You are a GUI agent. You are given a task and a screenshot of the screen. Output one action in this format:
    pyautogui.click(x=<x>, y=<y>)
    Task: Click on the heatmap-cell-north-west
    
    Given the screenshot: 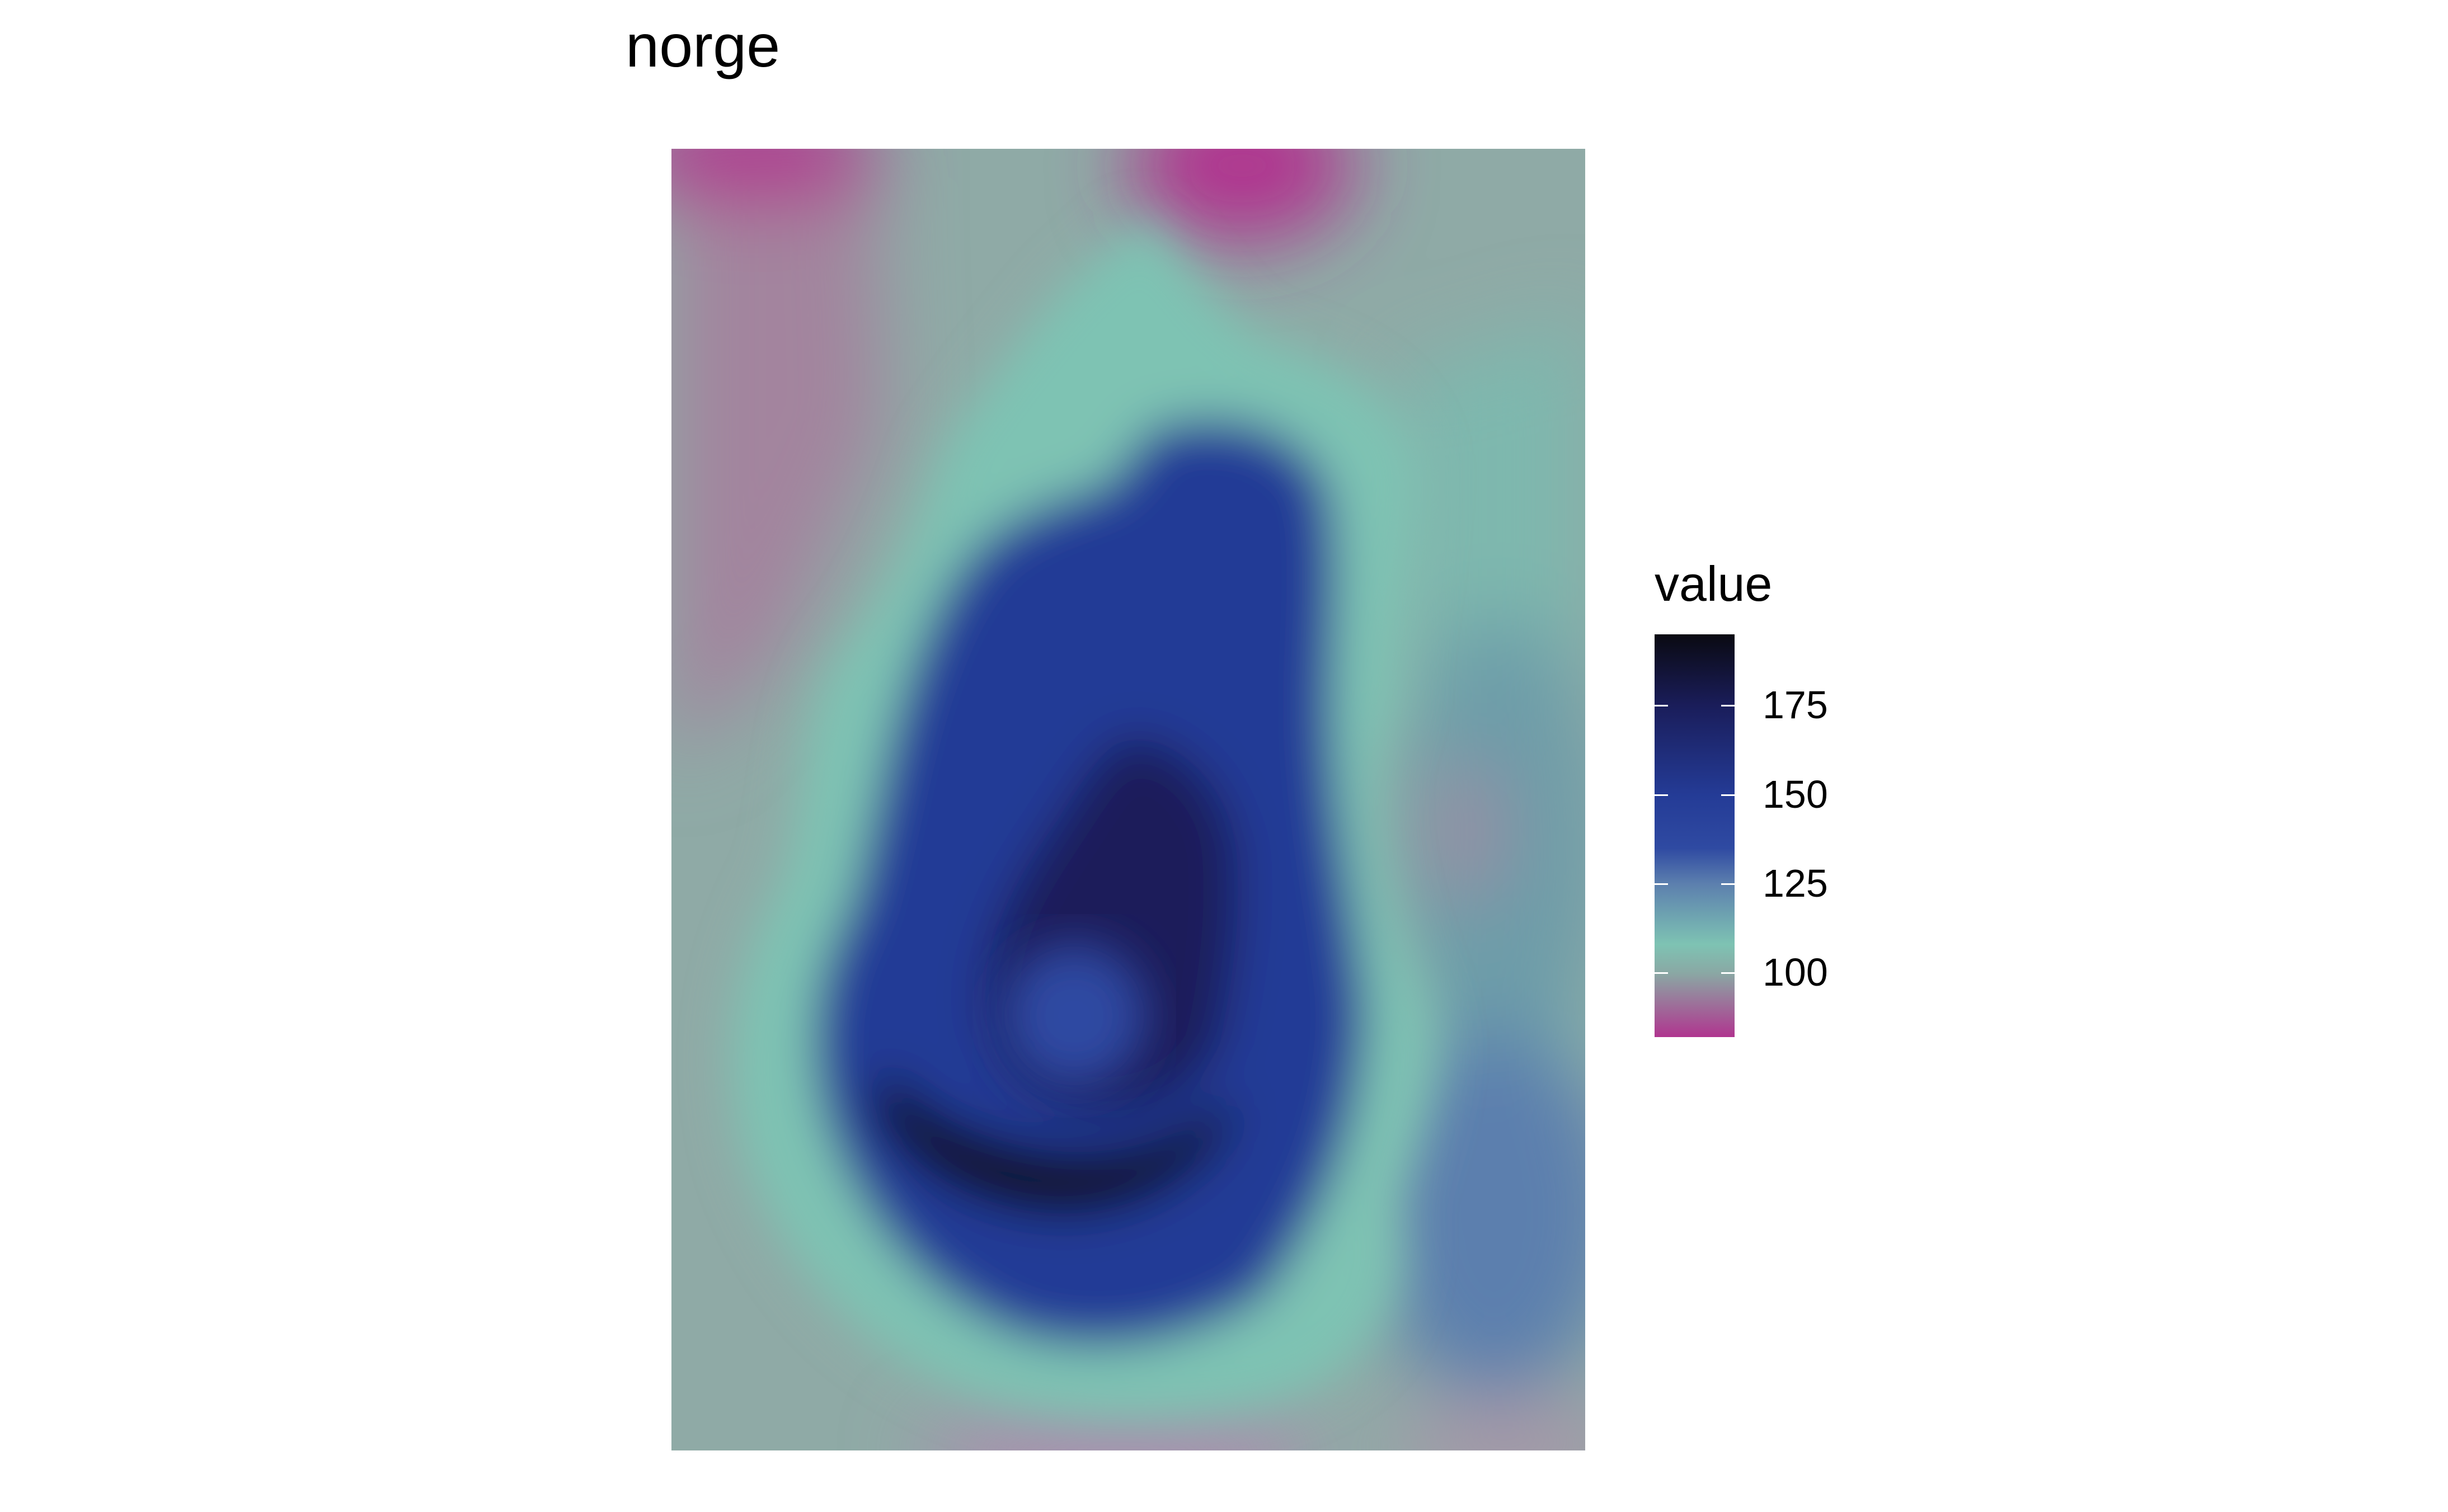 What is the action you would take?
    pyautogui.click(x=777, y=177)
    